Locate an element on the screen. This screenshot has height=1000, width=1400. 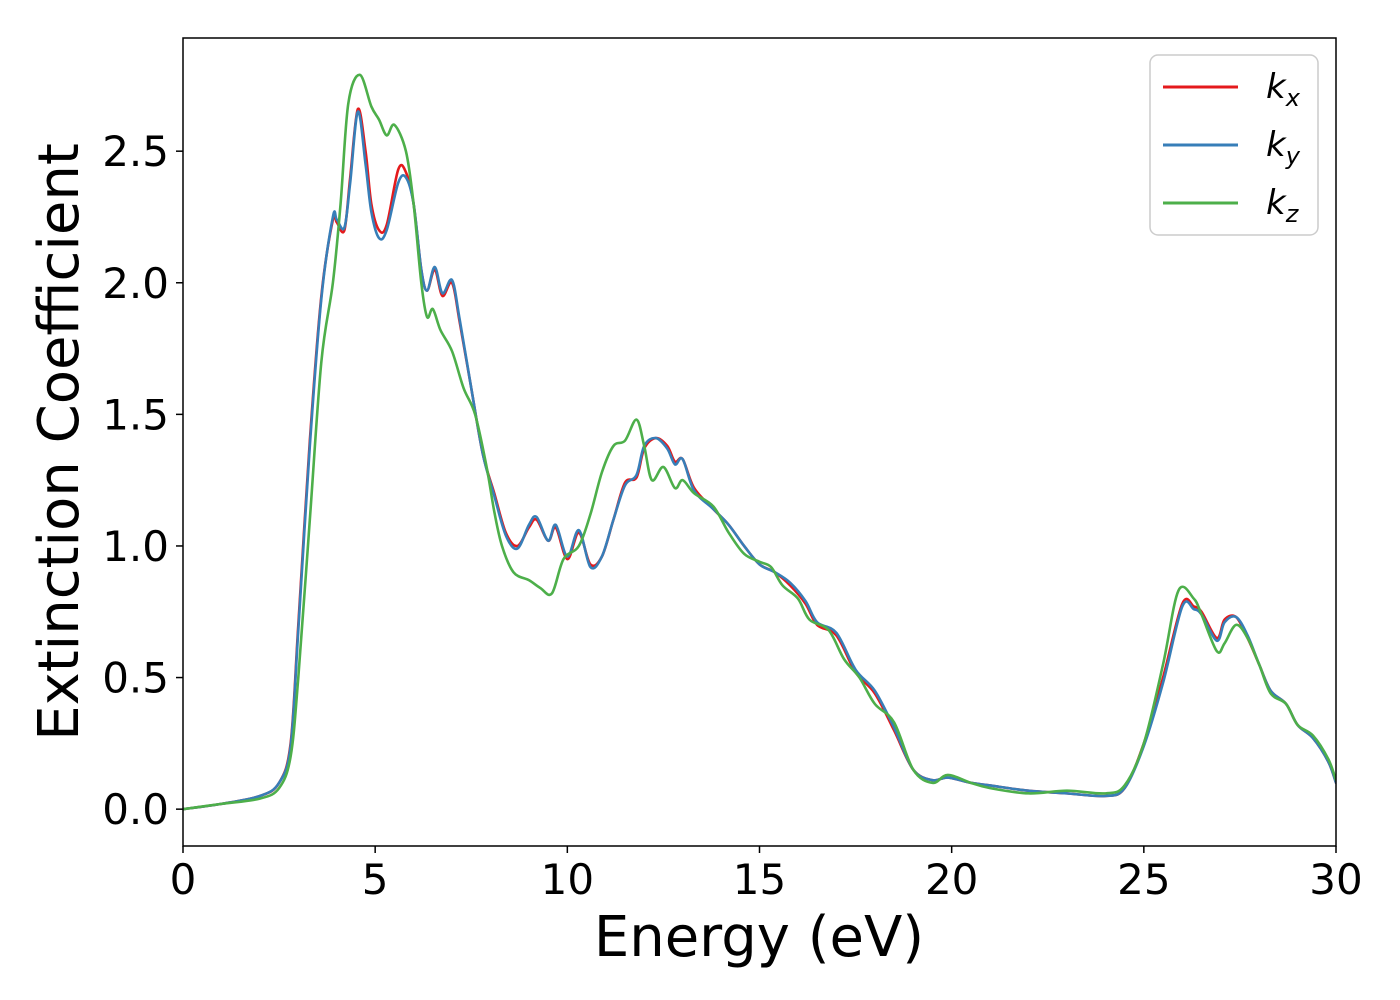
legend-label-subscript: x is located at coordinates (1293, 98).